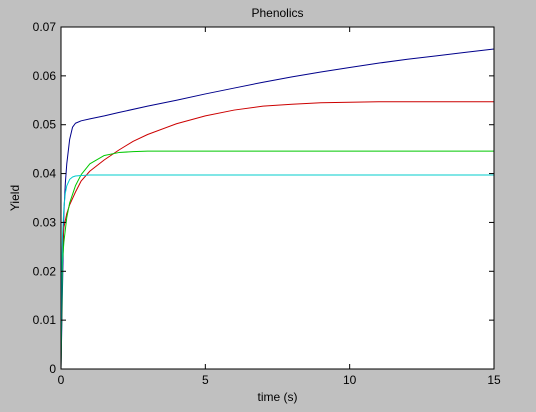 The width and height of the screenshot is (536, 412). I want to click on x-axis-label: time (s), so click(278, 397).